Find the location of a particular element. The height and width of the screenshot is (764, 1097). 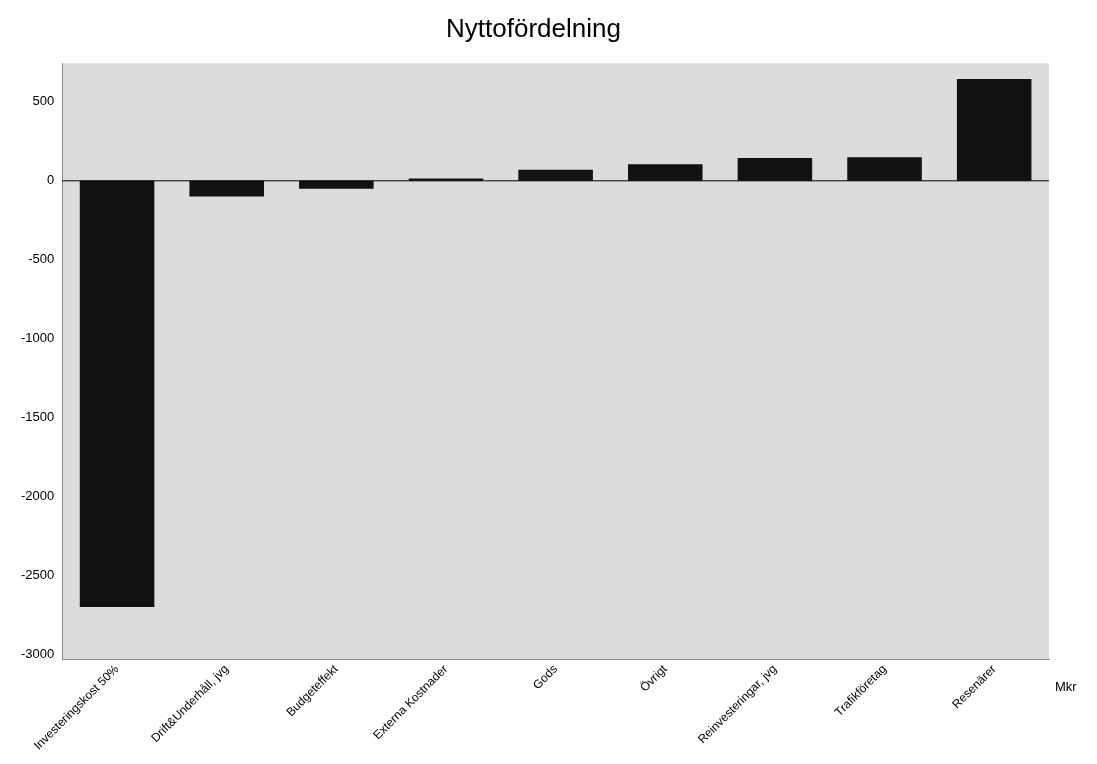

y-tick-label: -2500 is located at coordinates (38, 575).